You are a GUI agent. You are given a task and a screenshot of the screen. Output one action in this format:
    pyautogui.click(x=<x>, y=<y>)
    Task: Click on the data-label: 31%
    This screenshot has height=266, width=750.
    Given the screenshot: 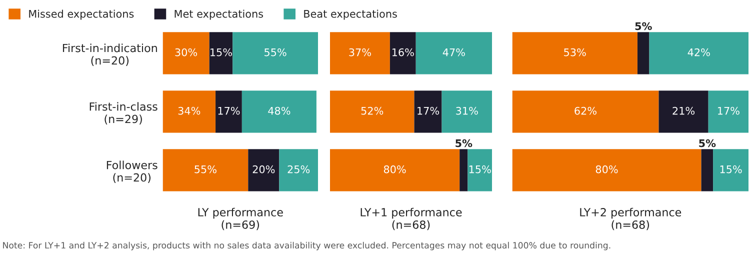 What is the action you would take?
    pyautogui.click(x=467, y=110)
    